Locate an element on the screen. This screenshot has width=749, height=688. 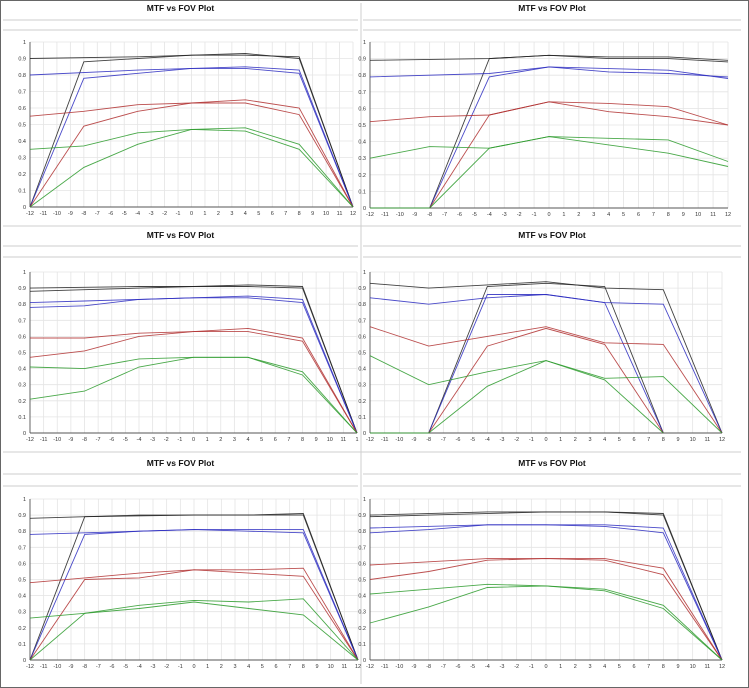
x-tick-label: -2 is located at coordinates (164, 214).